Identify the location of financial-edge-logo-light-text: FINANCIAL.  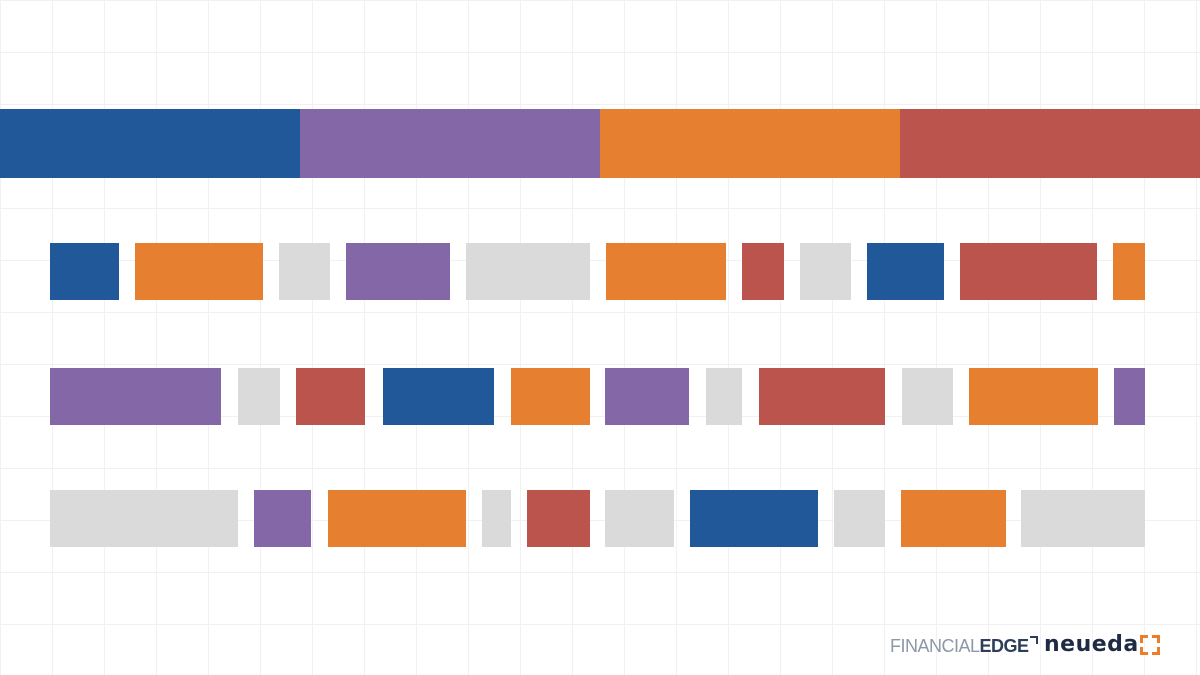
(935, 646).